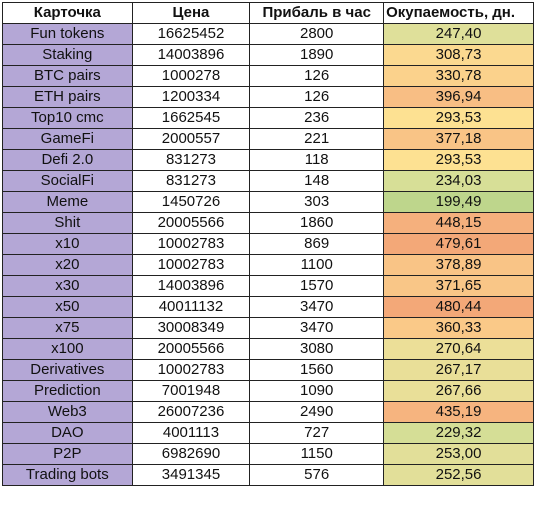  What do you see at coordinates (67, 76) in the screenshot?
I see `card-name-cell: BTC pairs` at bounding box center [67, 76].